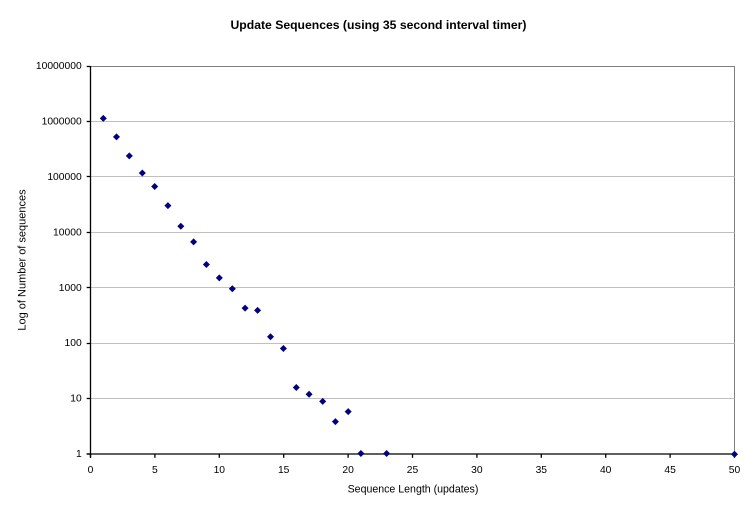  What do you see at coordinates (348, 470) in the screenshot?
I see `svg-text: 20` at bounding box center [348, 470].